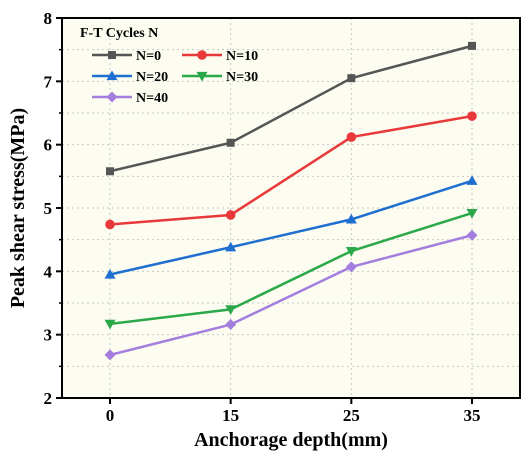  I want to click on y-tick-label: 8, so click(48, 18).